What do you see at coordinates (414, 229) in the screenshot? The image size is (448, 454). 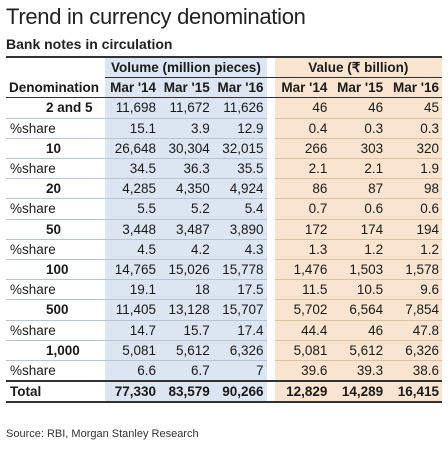 I see `value-cell: 194` at bounding box center [414, 229].